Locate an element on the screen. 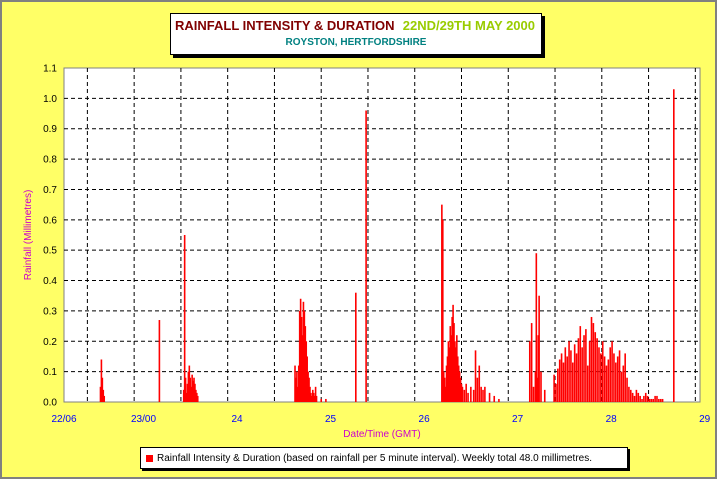 The image size is (717, 479). x-tick-label: 24 is located at coordinates (237, 419).